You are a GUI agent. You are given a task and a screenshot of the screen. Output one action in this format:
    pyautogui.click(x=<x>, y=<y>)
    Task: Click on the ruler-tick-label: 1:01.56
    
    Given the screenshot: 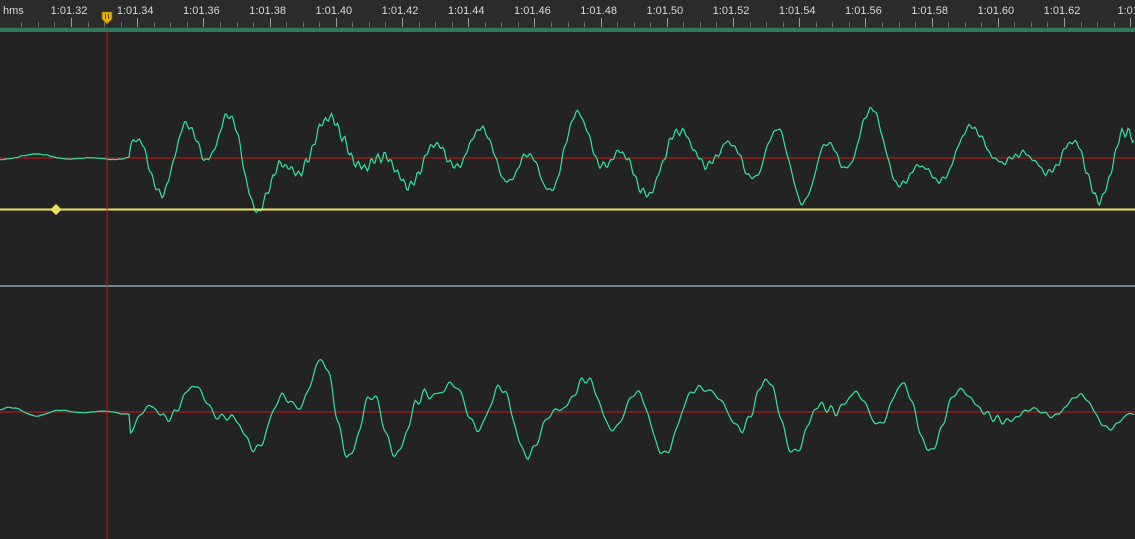 What is the action you would take?
    pyautogui.click(x=863, y=11)
    